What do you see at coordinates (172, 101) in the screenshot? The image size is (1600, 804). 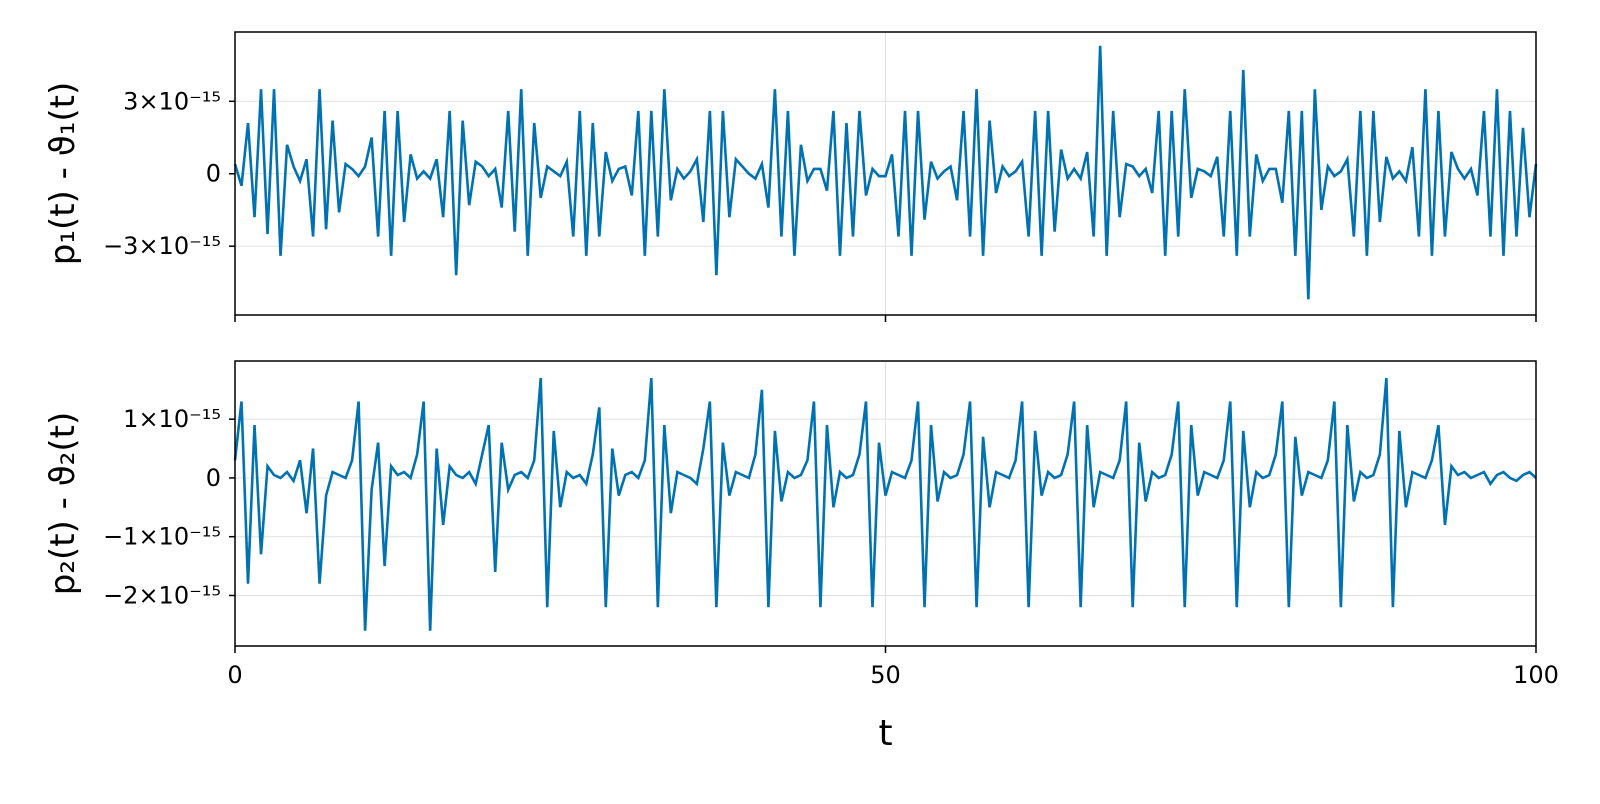 I see `y-tick-label: 3×10⁻¹⁵` at bounding box center [172, 101].